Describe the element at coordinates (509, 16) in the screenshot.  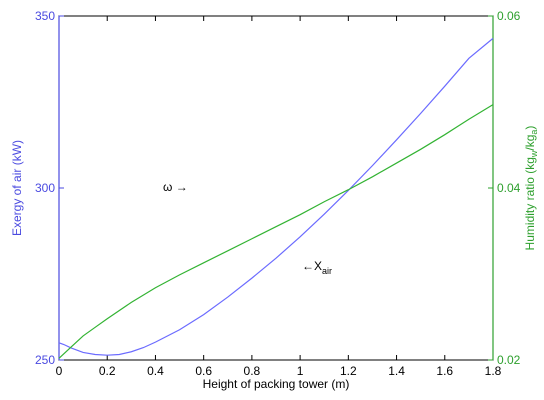
I see `right-y-tick-label: 0.06` at that location.